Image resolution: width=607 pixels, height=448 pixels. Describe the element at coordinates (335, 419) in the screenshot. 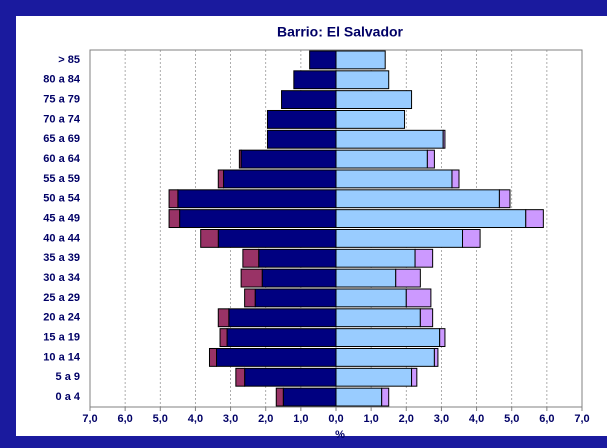

I see `x-tick-label: 0,0` at that location.